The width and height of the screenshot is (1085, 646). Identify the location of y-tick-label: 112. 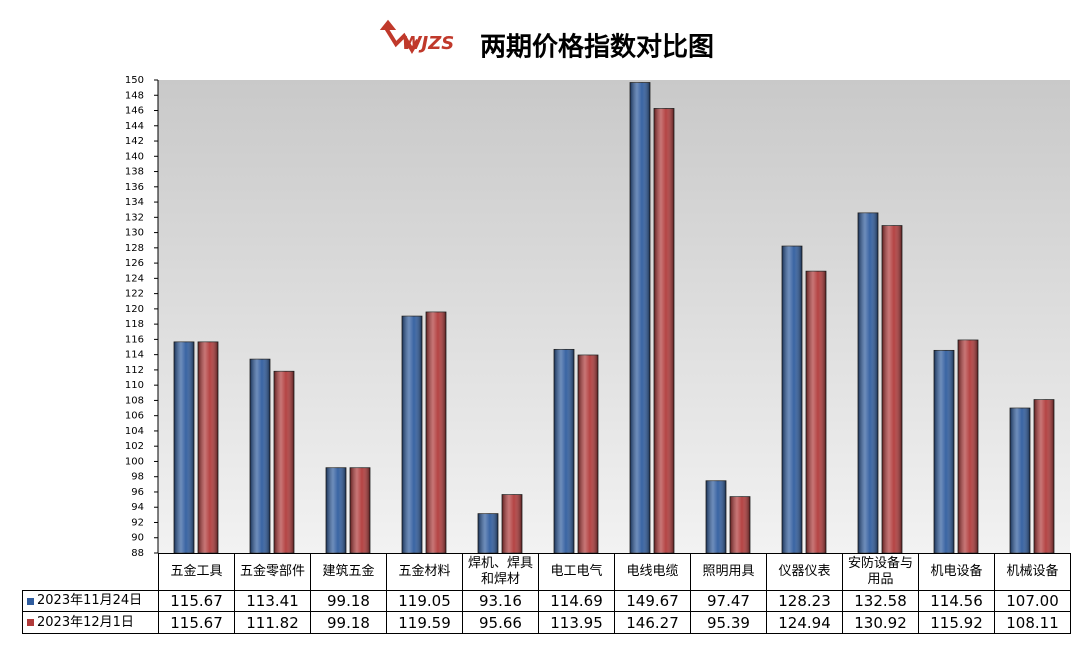
(134, 370).